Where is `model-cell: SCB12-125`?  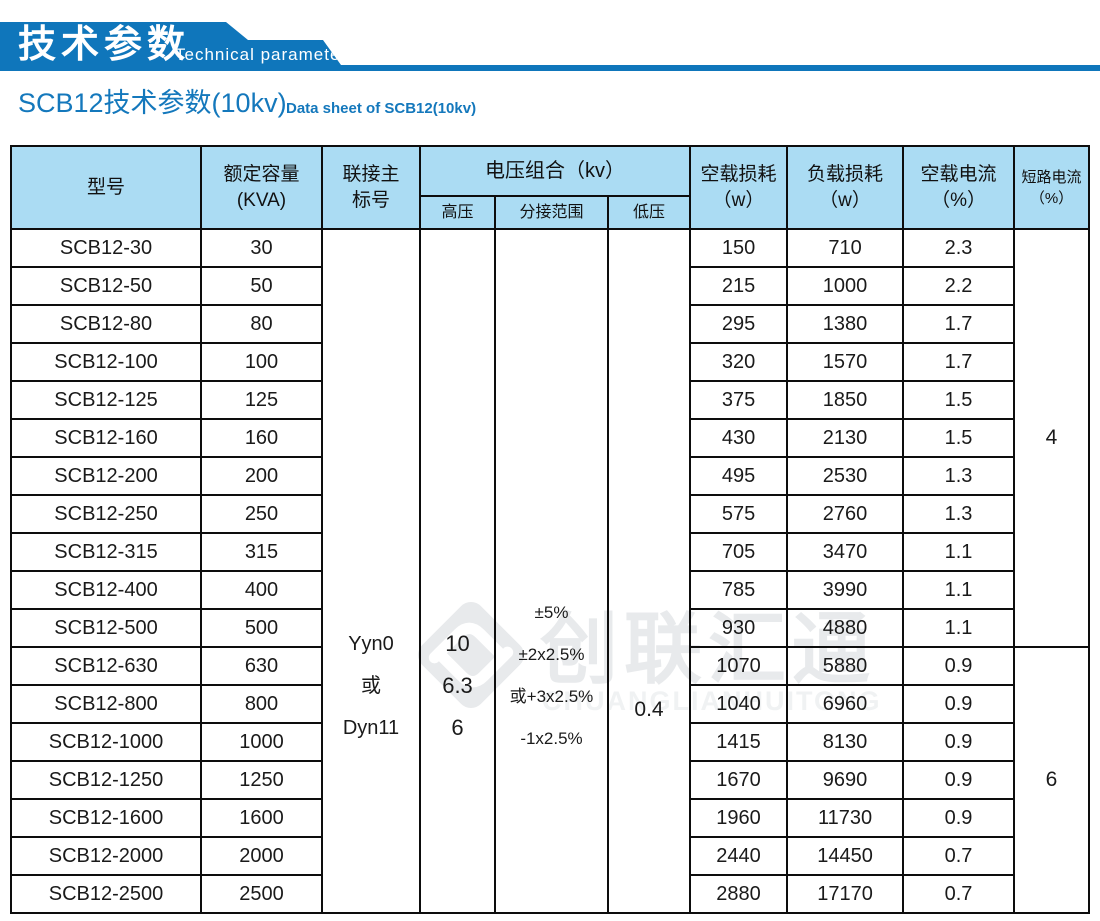
model-cell: SCB12-125 is located at coordinates (106, 400).